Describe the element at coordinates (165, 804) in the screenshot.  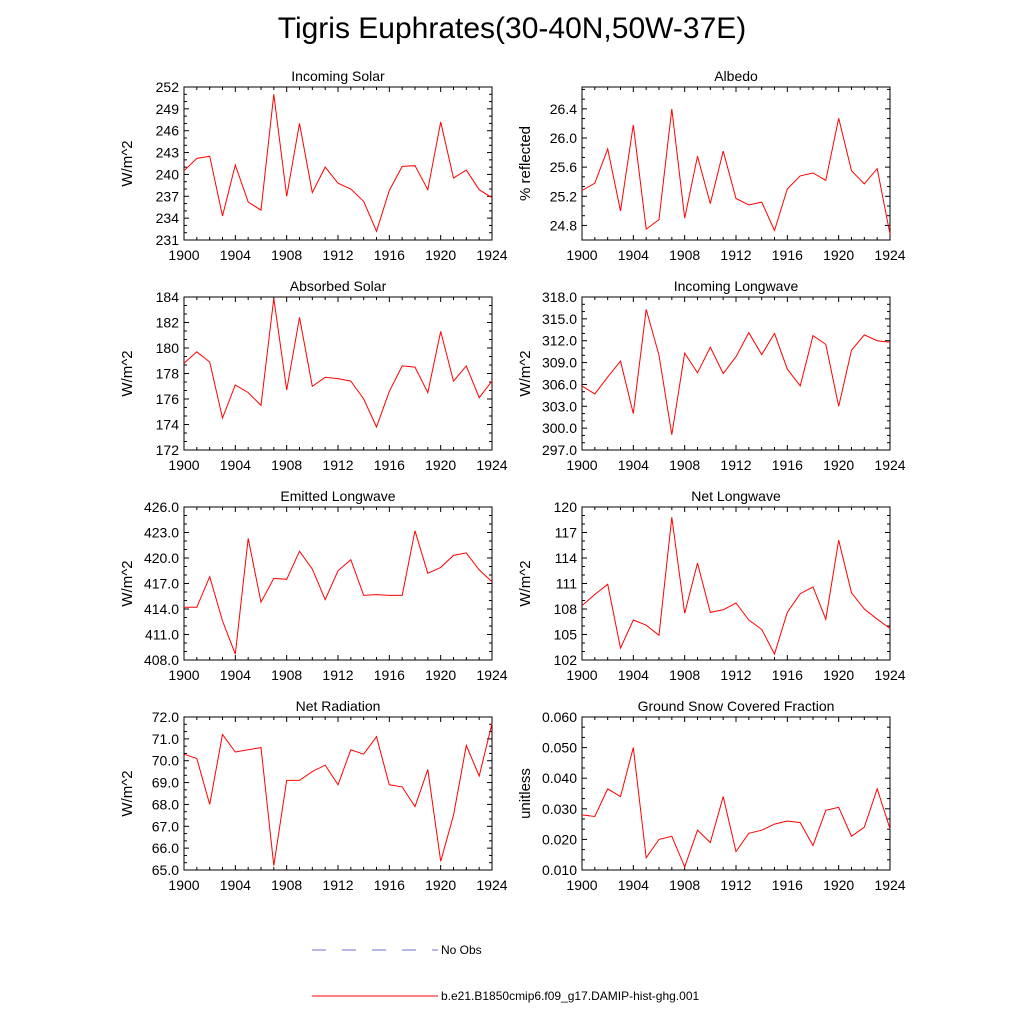
I see `y-tick-label: 68.0` at that location.